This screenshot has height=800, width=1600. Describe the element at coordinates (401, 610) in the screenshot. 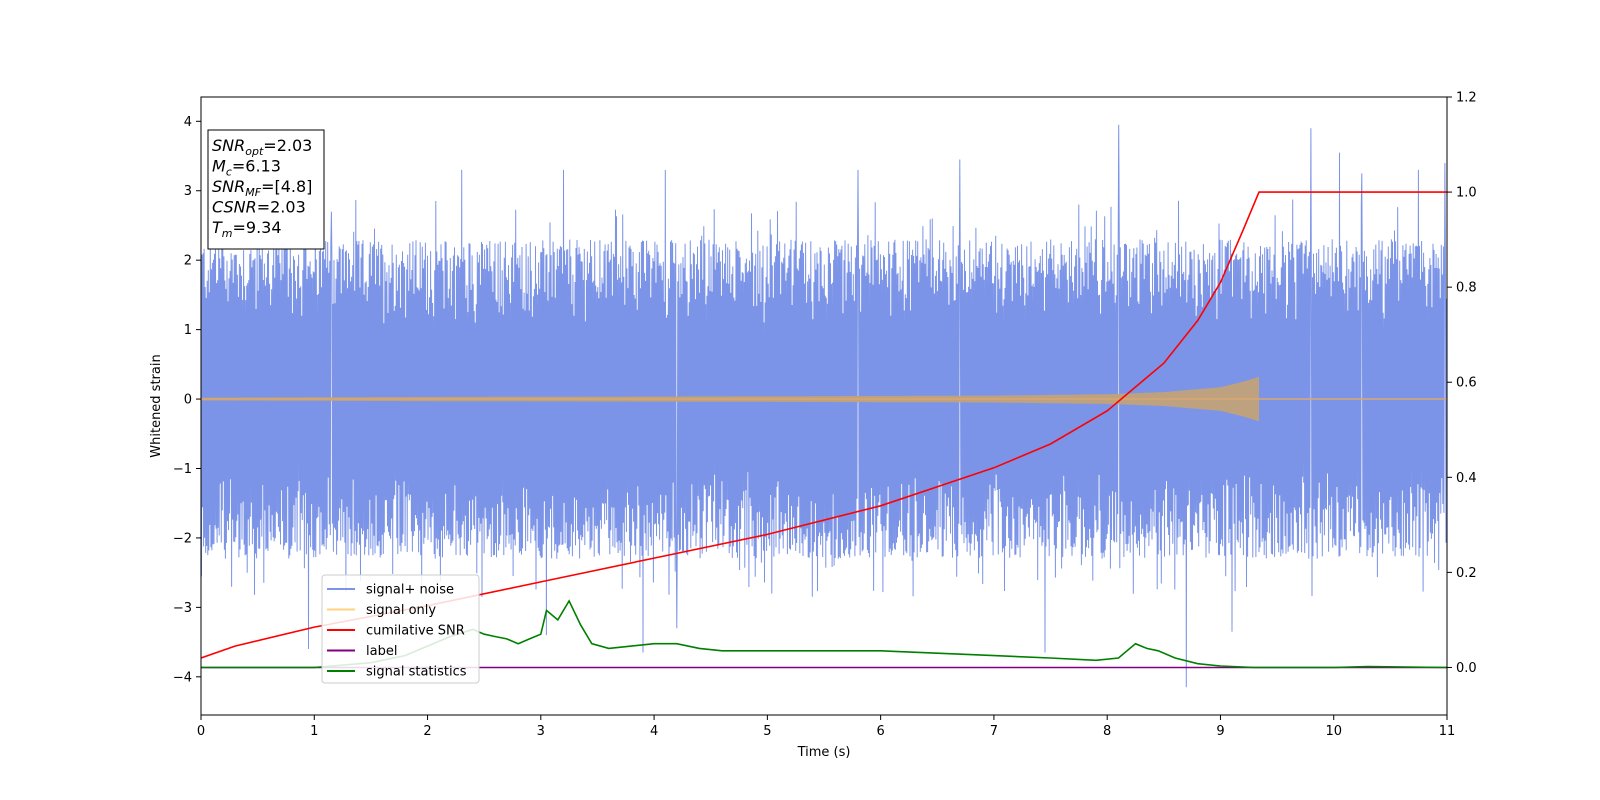

I see `legend-label-signal-only: signal only` at that location.